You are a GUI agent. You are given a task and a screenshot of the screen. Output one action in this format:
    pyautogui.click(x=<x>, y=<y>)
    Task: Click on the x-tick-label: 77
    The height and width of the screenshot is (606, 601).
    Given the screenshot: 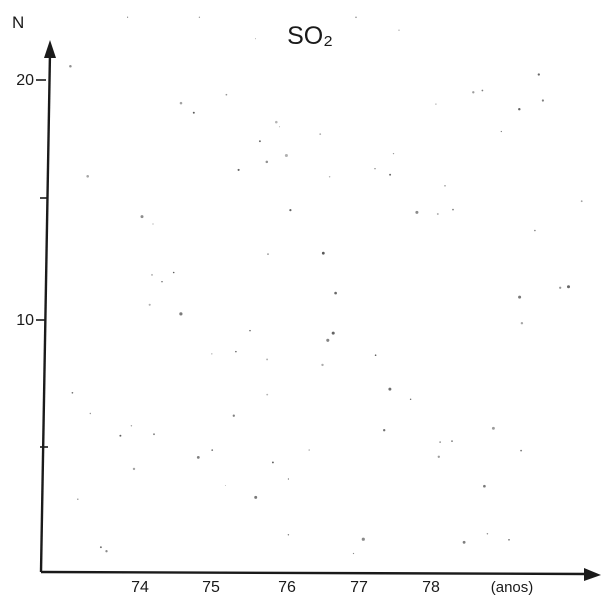 What is the action you would take?
    pyautogui.click(x=359, y=587)
    